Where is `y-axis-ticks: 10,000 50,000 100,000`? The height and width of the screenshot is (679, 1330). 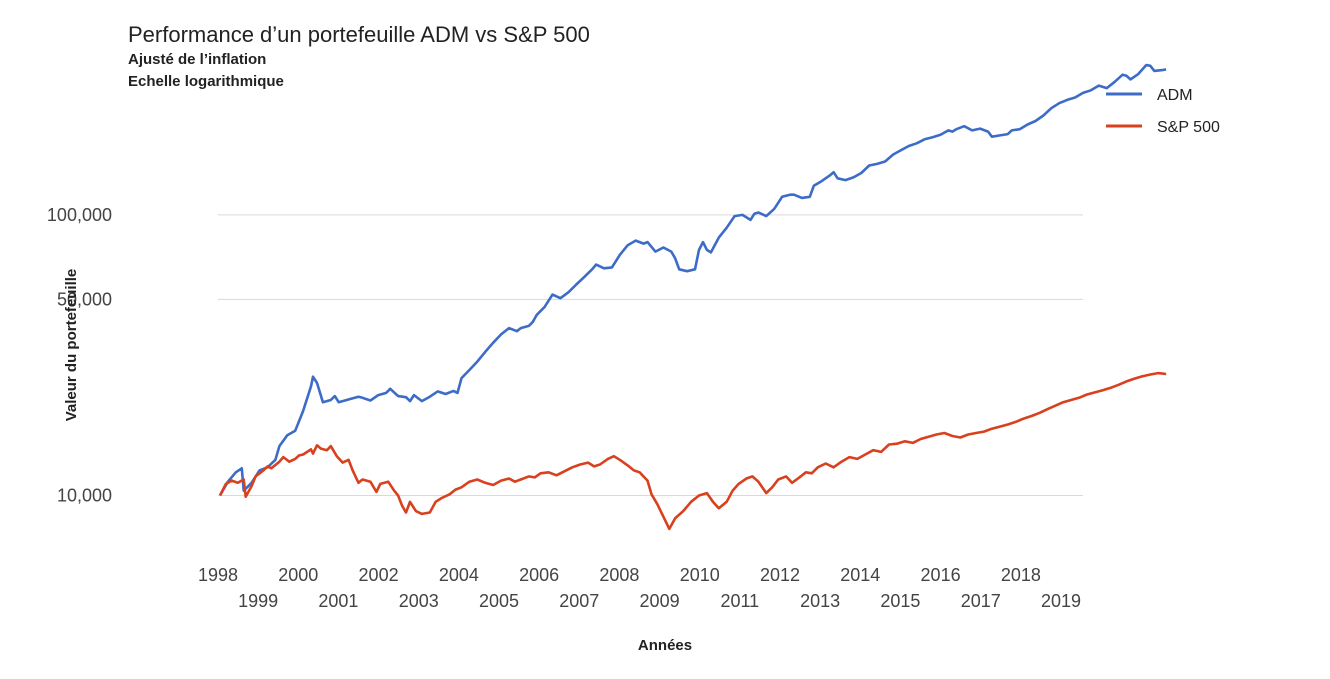 y-axis-ticks: 10,000 50,000 100,000 is located at coordinates (79, 355).